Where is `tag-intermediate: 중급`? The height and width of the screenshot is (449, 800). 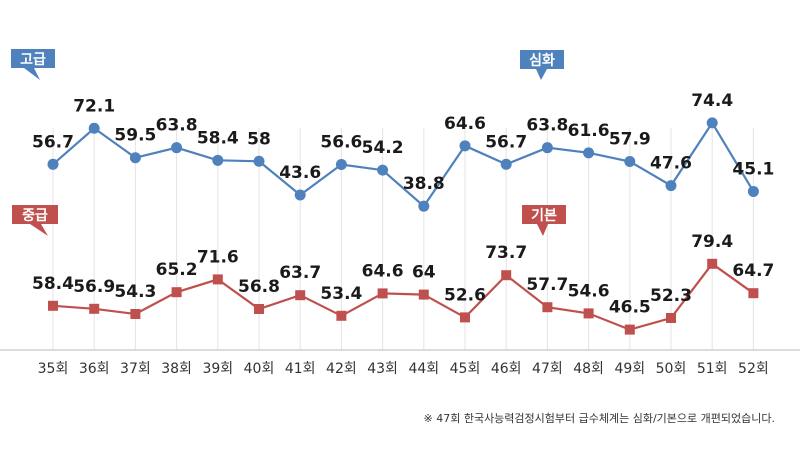
tag-intermediate: 중급 is located at coordinates (35, 220).